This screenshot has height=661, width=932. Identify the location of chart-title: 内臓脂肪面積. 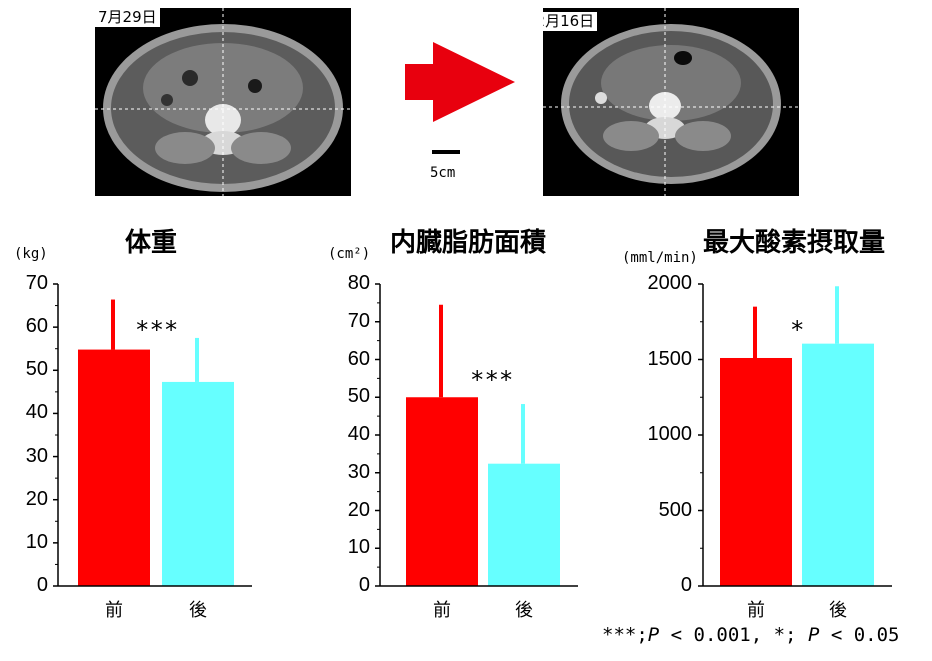
(468, 243).